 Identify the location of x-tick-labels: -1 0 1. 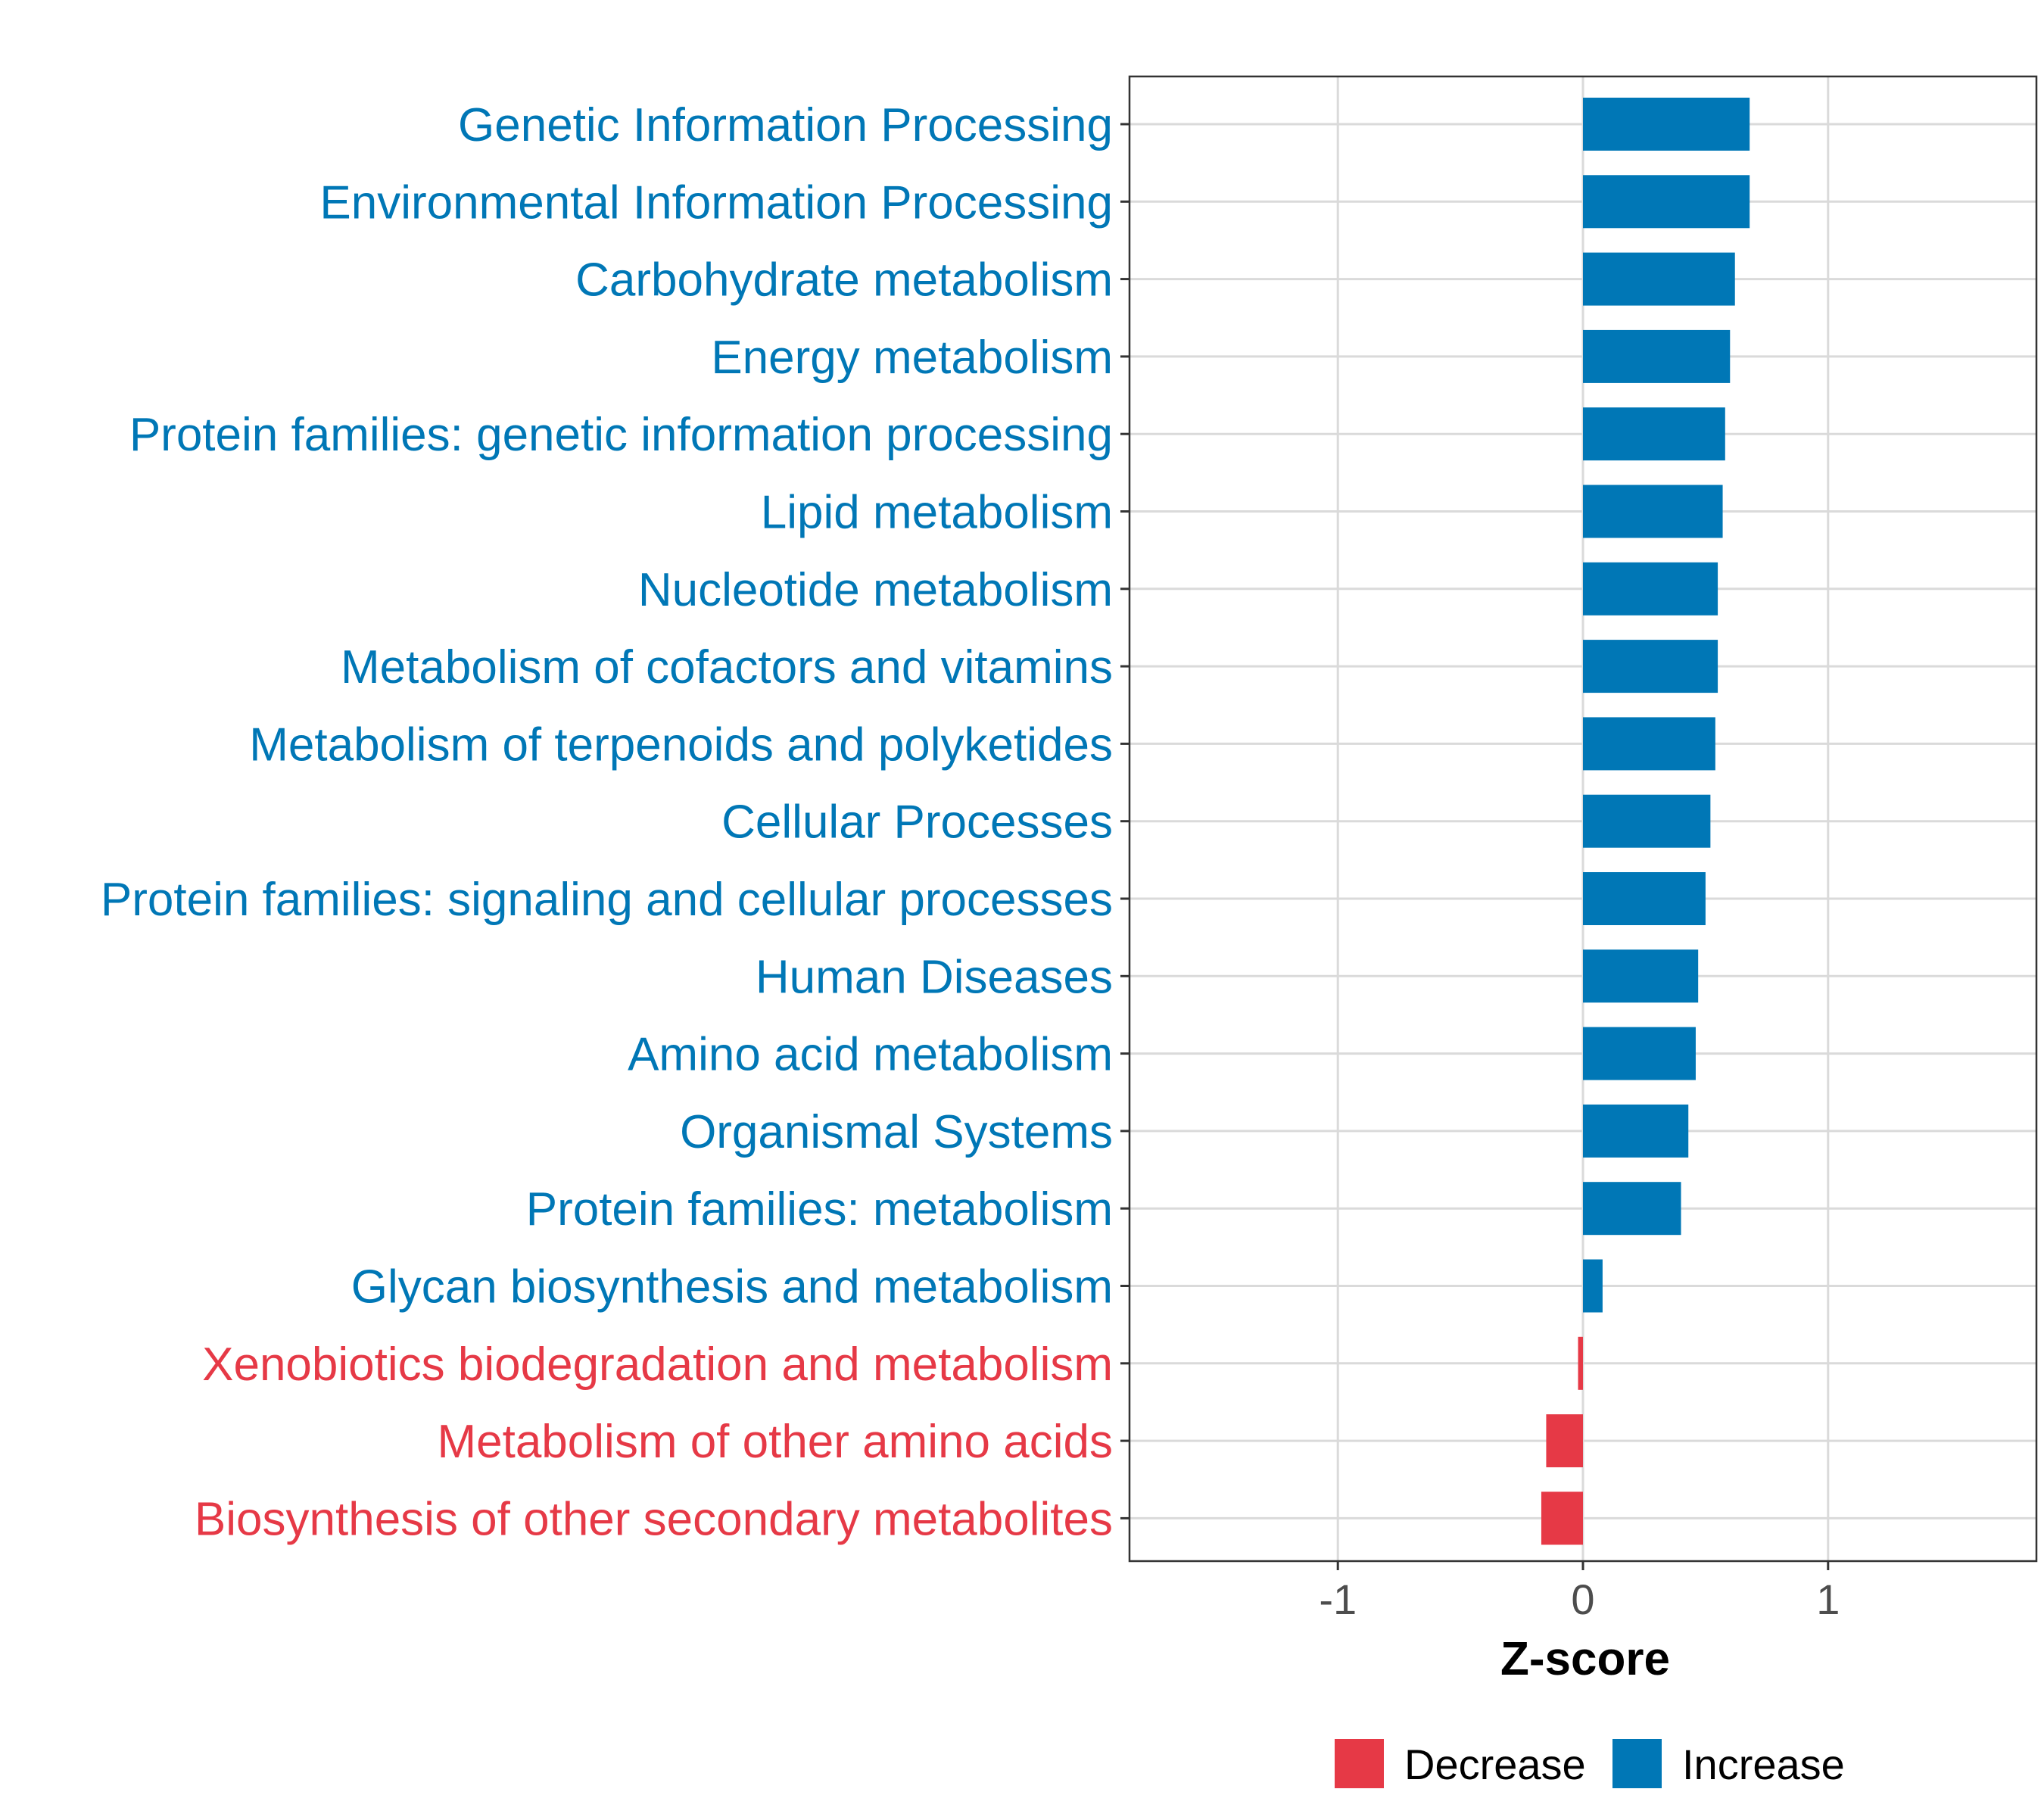
(1579, 1599).